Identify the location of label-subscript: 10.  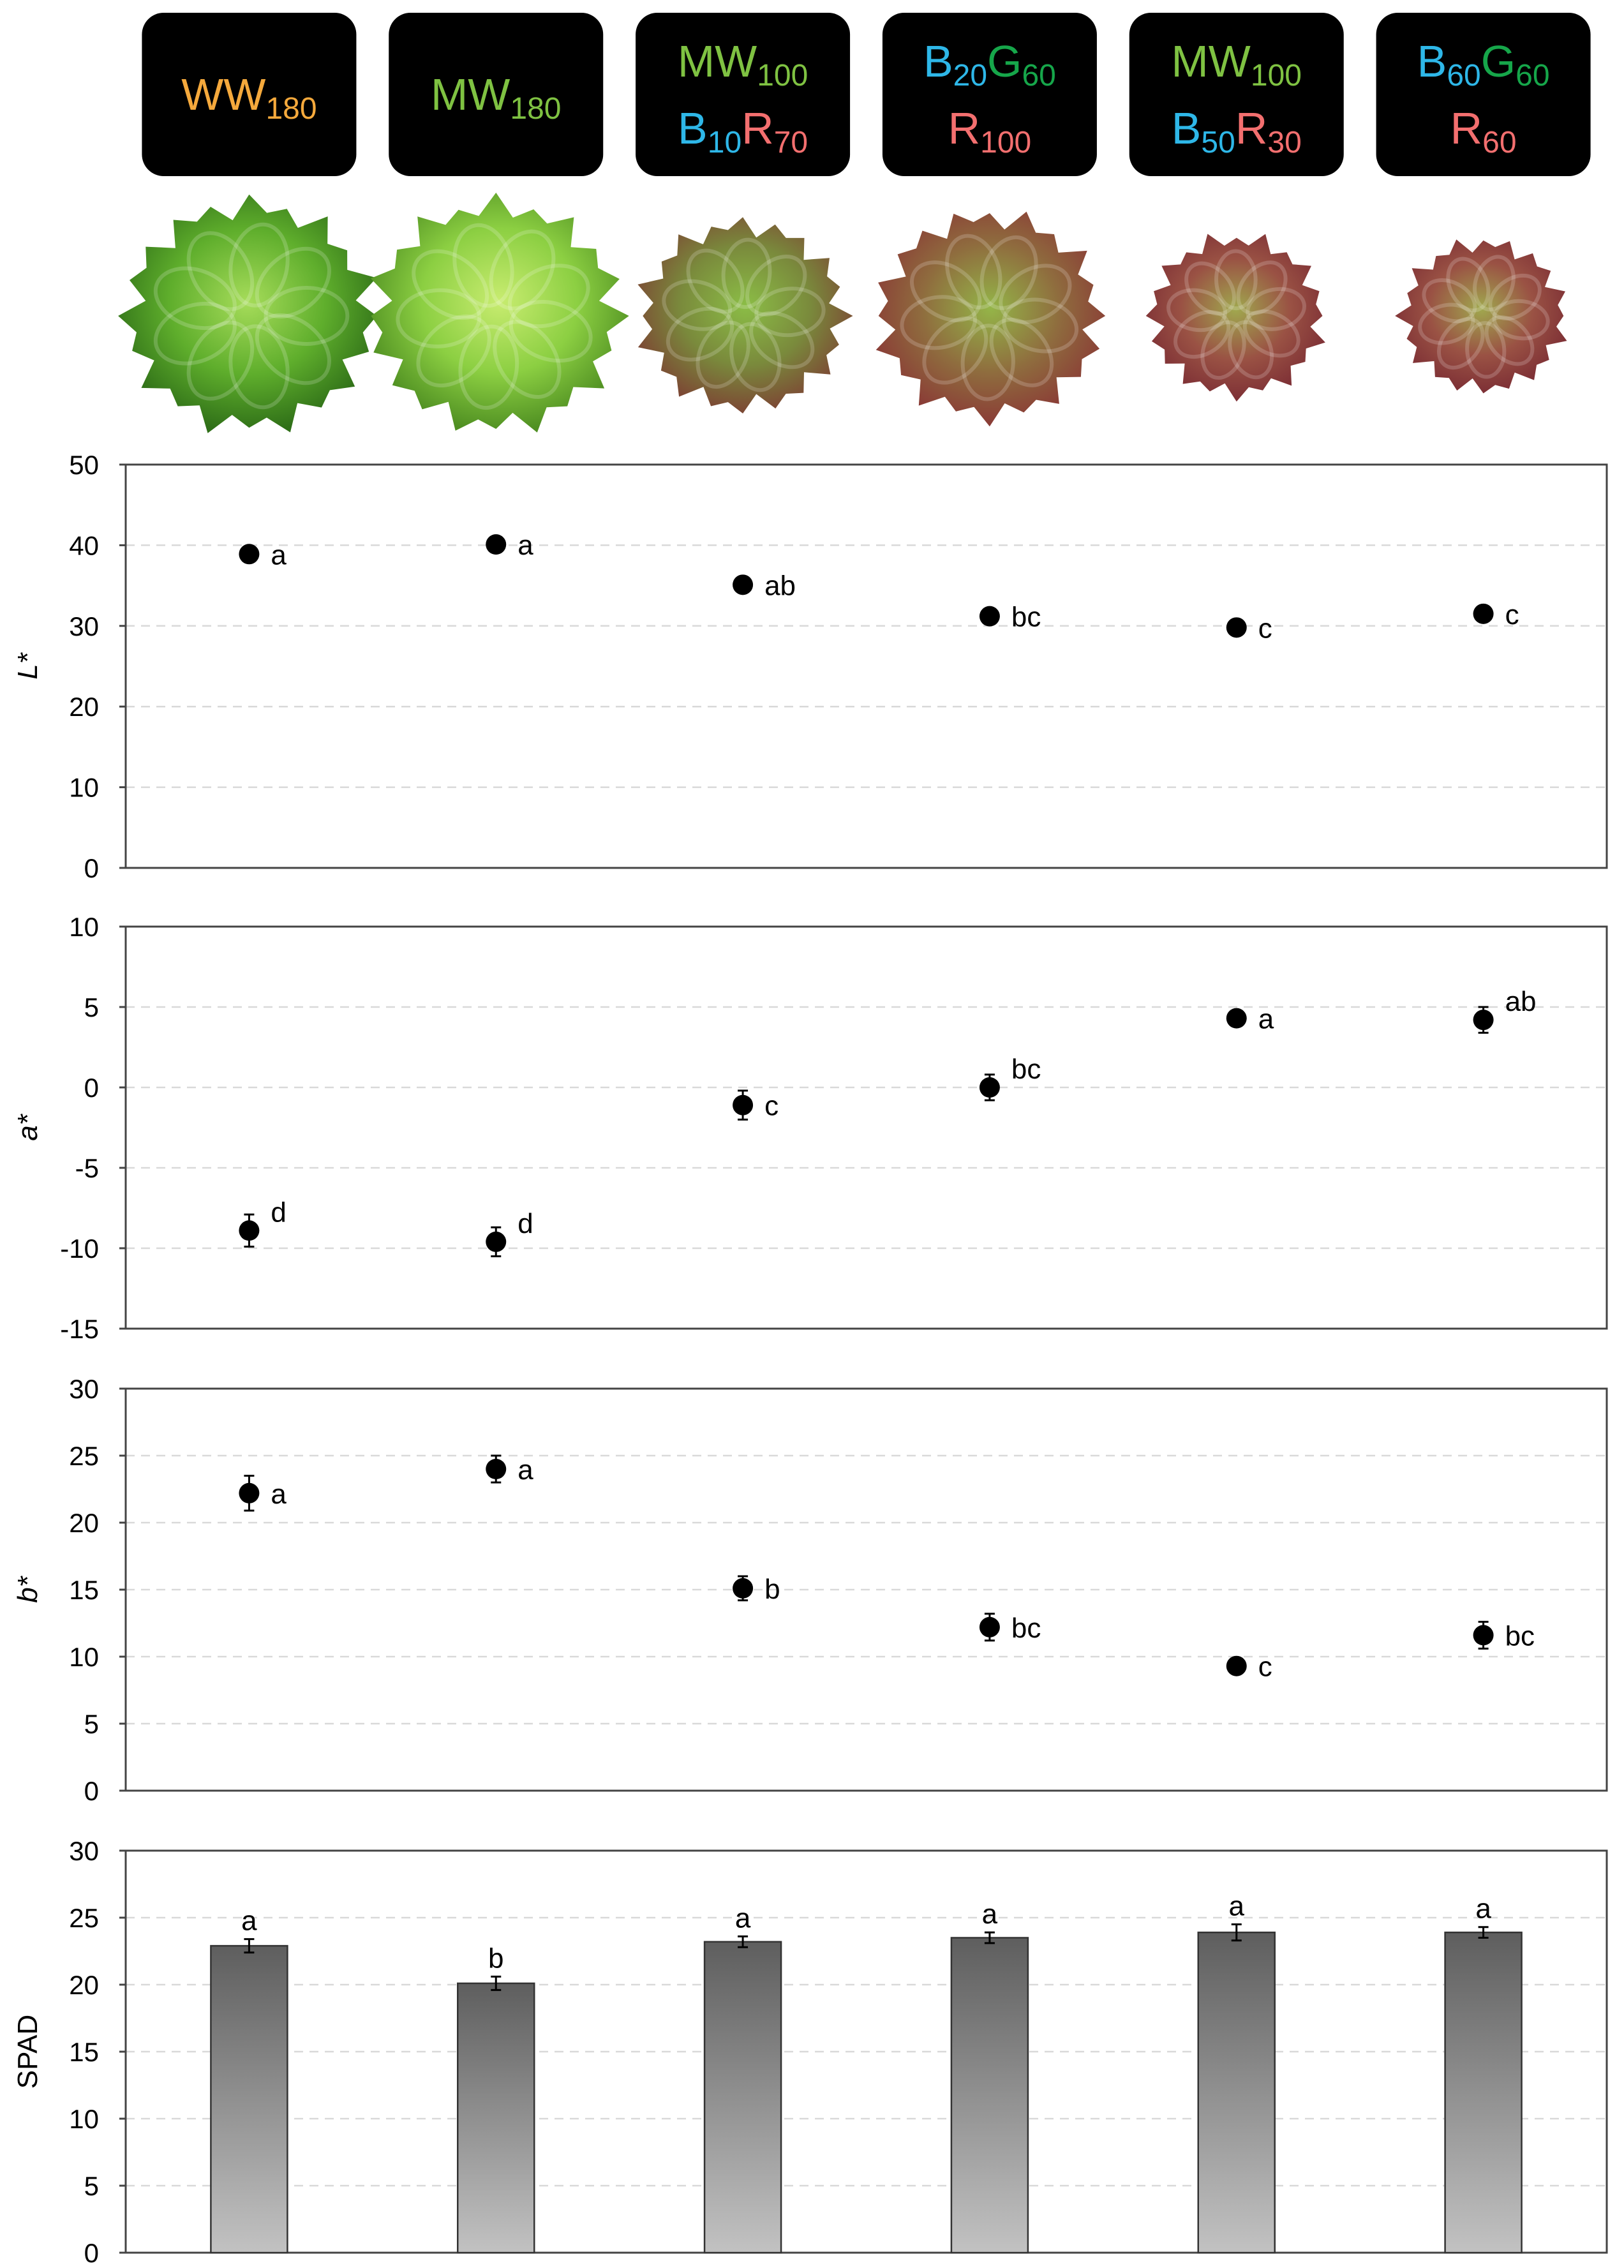
(725, 143).